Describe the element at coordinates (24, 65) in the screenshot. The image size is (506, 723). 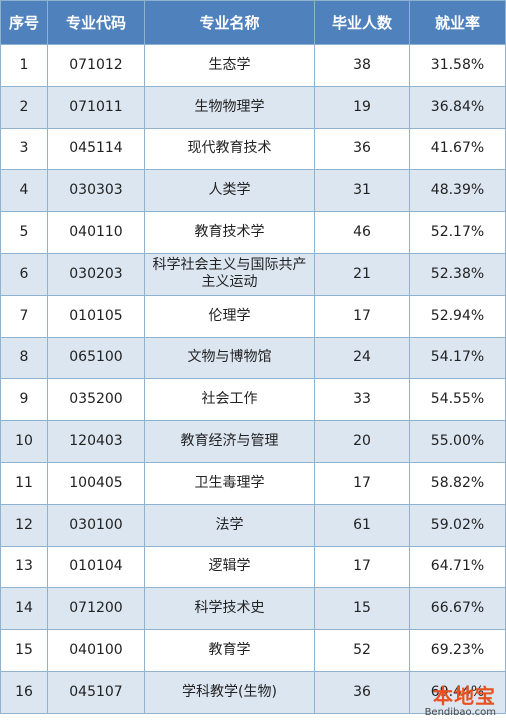
I see `cell-index: 1` at that location.